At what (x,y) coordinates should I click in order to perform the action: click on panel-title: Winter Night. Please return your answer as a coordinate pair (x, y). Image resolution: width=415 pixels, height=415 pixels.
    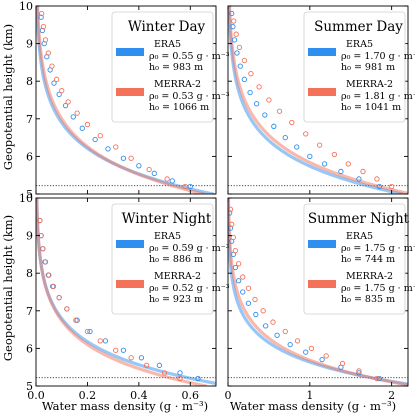
    Looking at the image, I should click on (167, 219).